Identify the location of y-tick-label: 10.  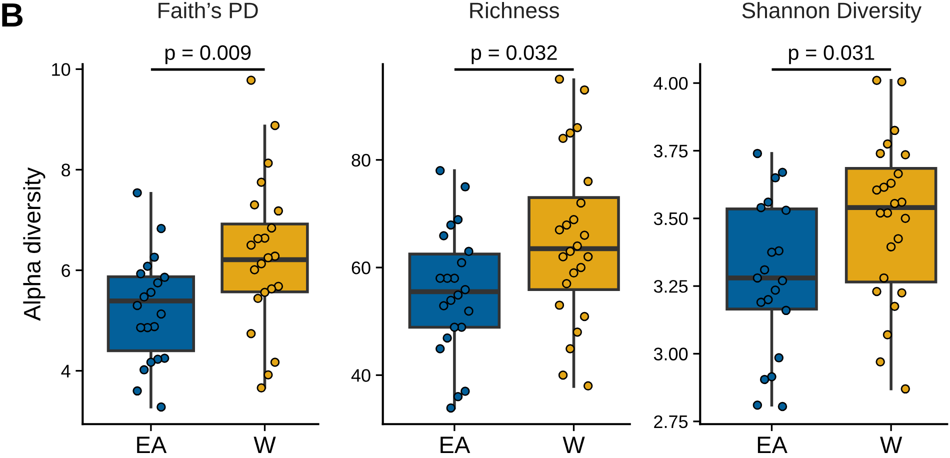
(61, 69).